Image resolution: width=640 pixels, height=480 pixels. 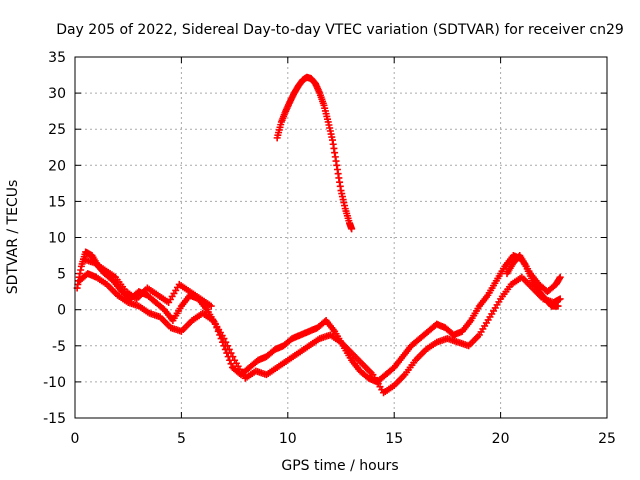 I want to click on y-tick-label: 10, so click(x=57, y=239).